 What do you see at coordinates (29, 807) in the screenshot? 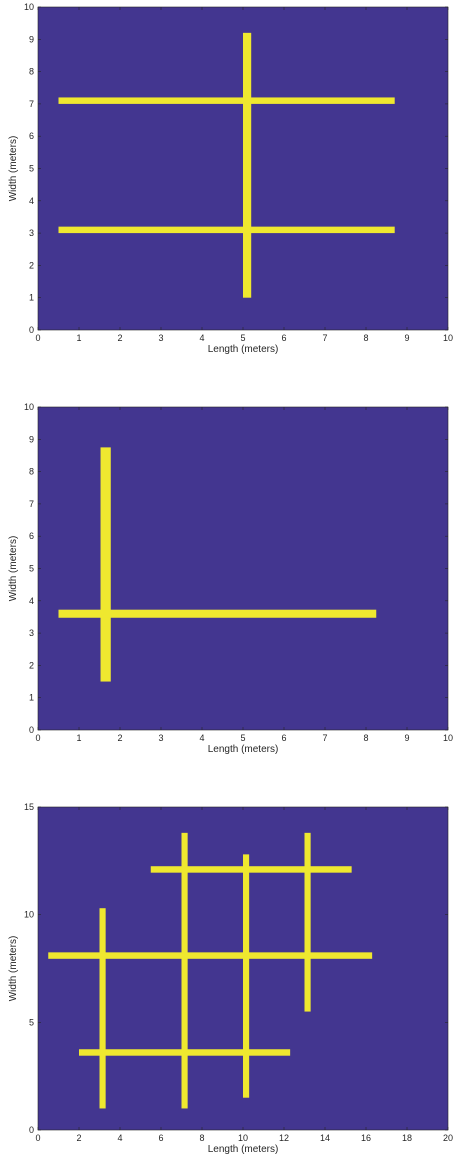
I see `y-tick-label: 15` at bounding box center [29, 807].